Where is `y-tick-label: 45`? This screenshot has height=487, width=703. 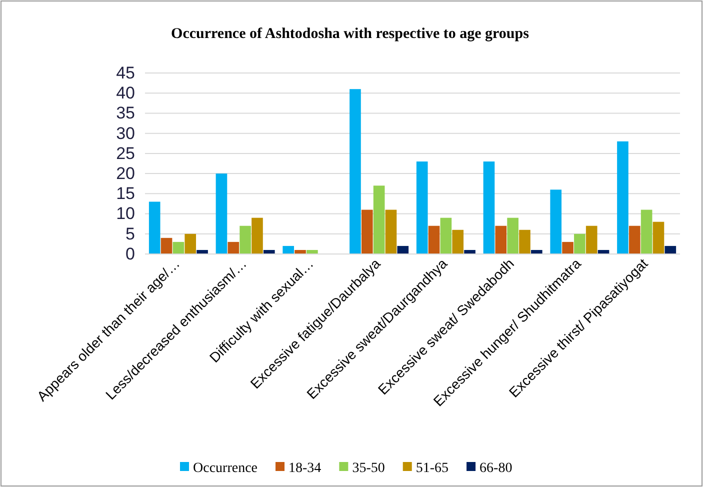
y-tick-label: 45 is located at coordinates (125, 72).